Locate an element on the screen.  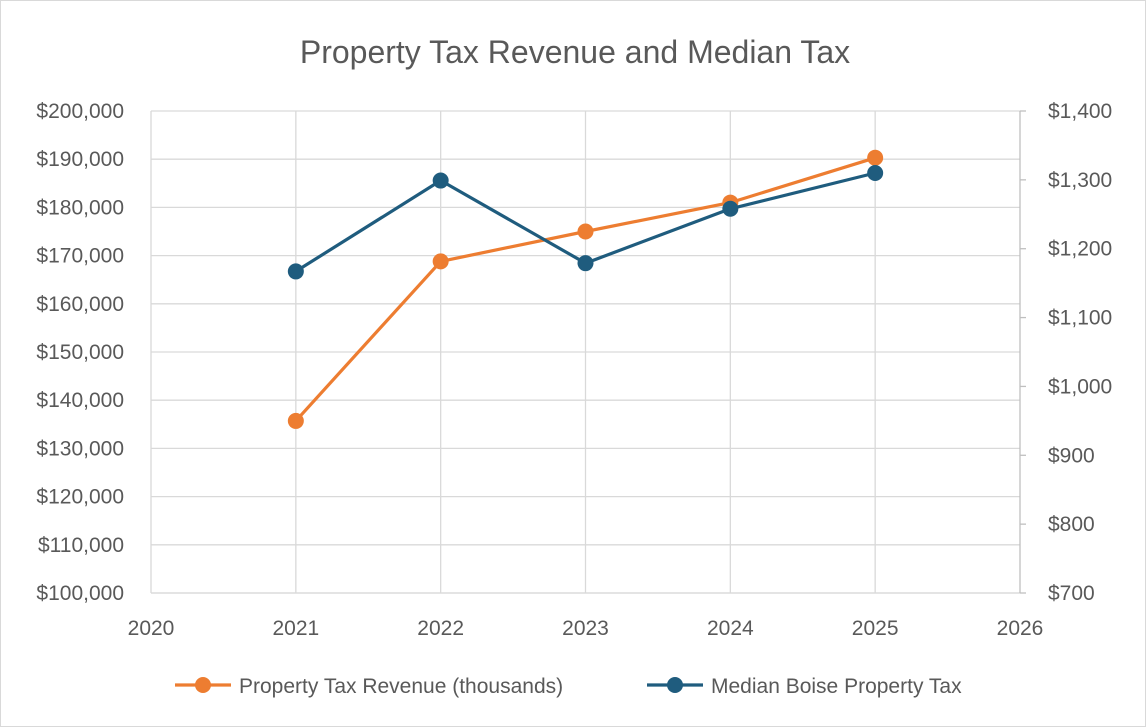
y-tick-label: $120,000 is located at coordinates (80, 497).